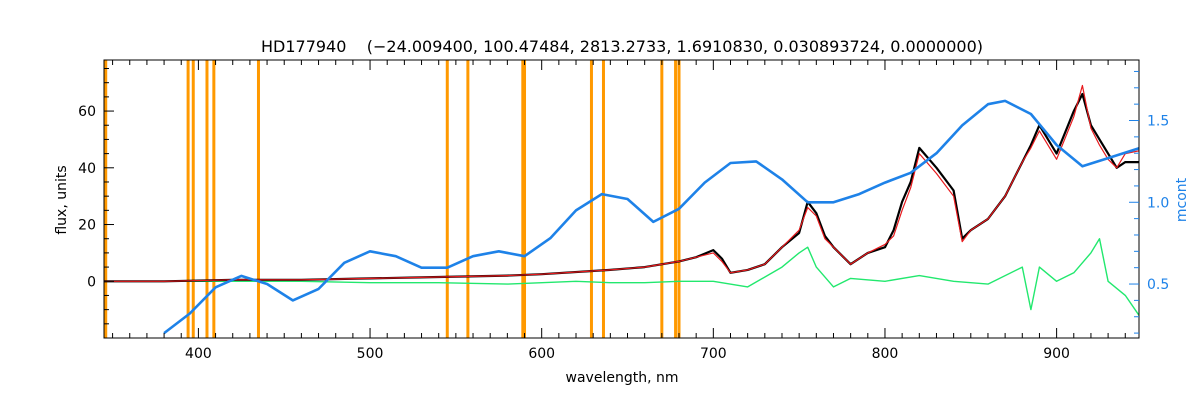  I want to click on y-tick-label: 60, so click(87, 112).